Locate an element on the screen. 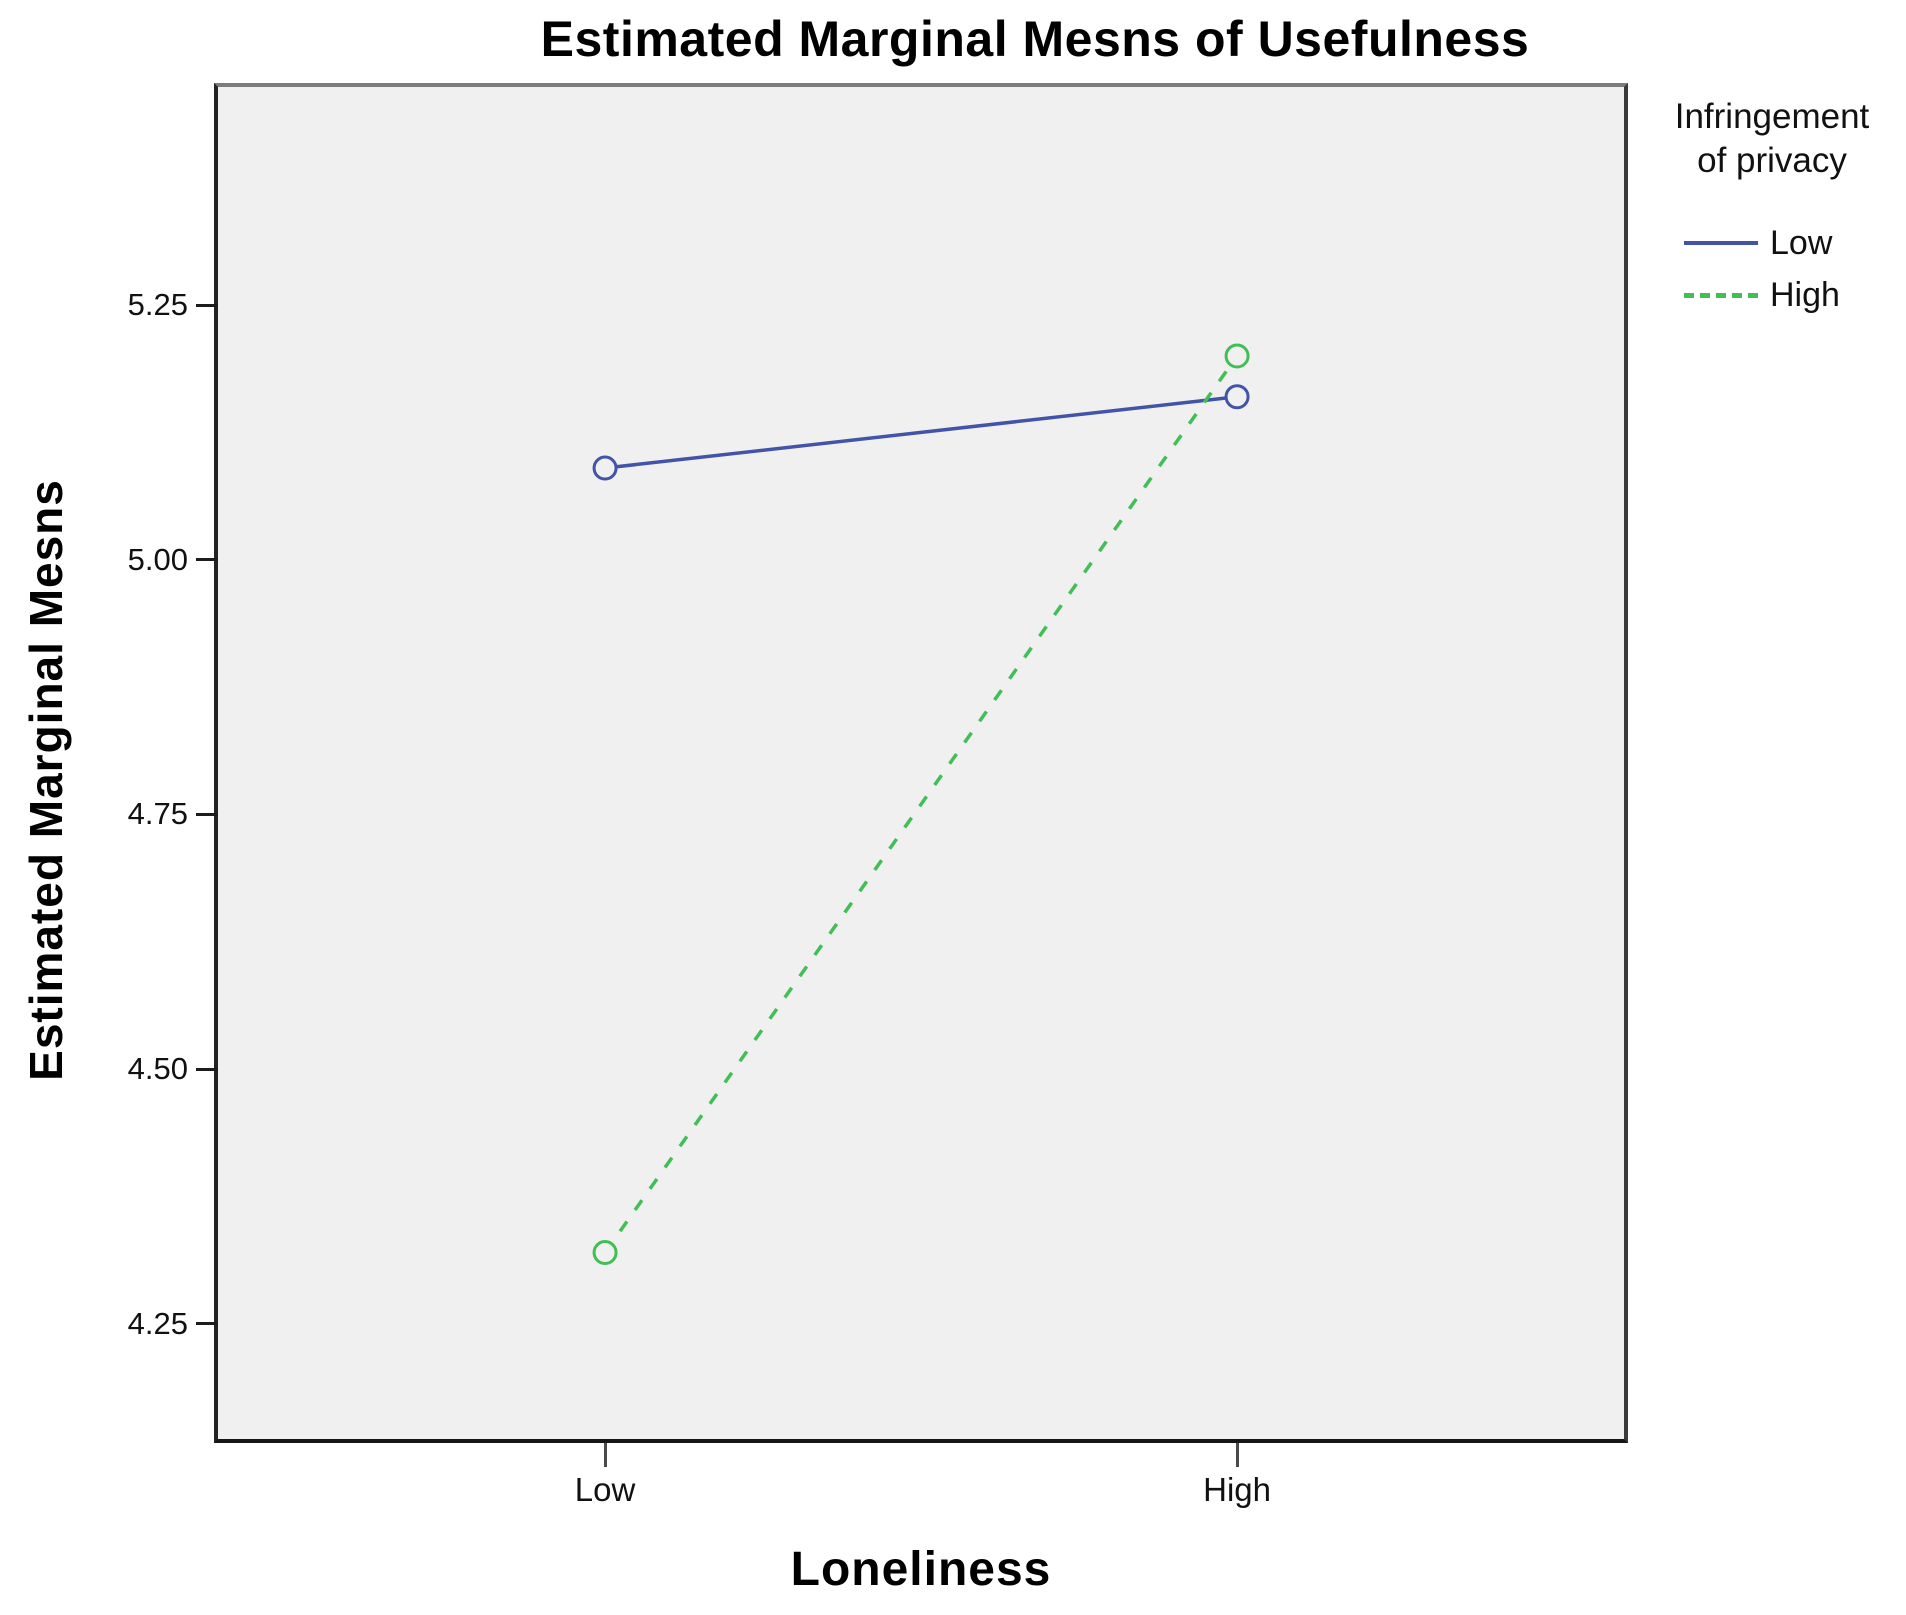  legend-swatch-solid-line-icon is located at coordinates (1721, 243).